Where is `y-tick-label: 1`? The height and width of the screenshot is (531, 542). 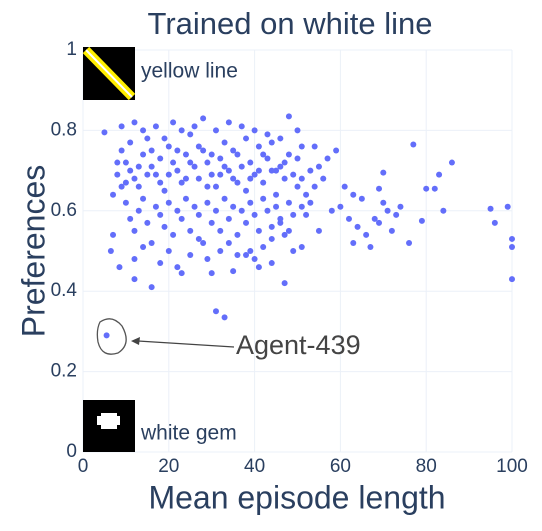 y-tick-label: 1 is located at coordinates (71, 49).